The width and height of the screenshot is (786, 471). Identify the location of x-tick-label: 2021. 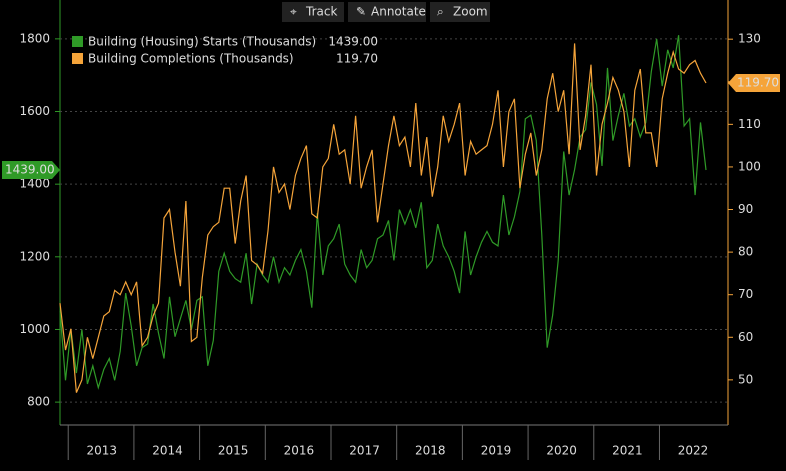
(627, 451).